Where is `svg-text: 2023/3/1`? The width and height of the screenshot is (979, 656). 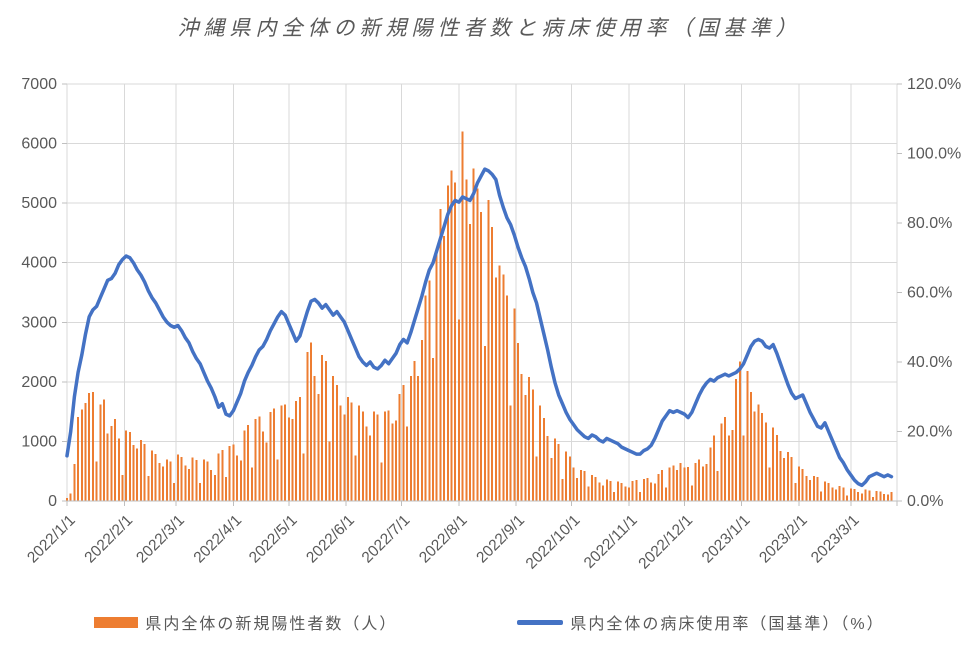
svg-text: 2023/3/1 is located at coordinates (835, 539).